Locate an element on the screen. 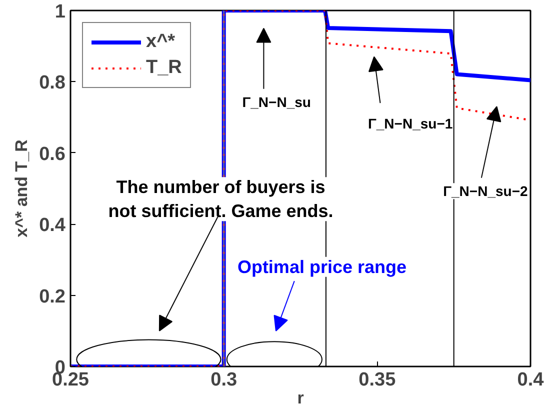 The width and height of the screenshot is (544, 416). annotation: Optimal price range is located at coordinates (322, 266).